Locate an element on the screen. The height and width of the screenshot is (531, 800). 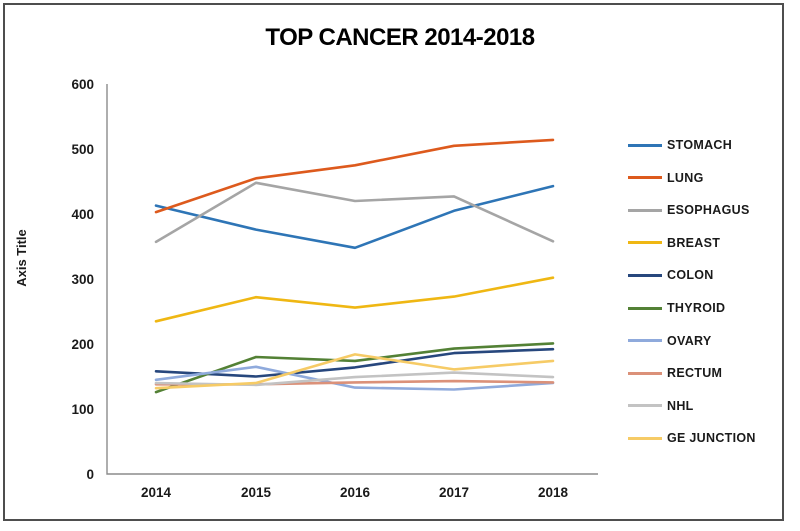
legend-swatch-lung is located at coordinates (645, 178).